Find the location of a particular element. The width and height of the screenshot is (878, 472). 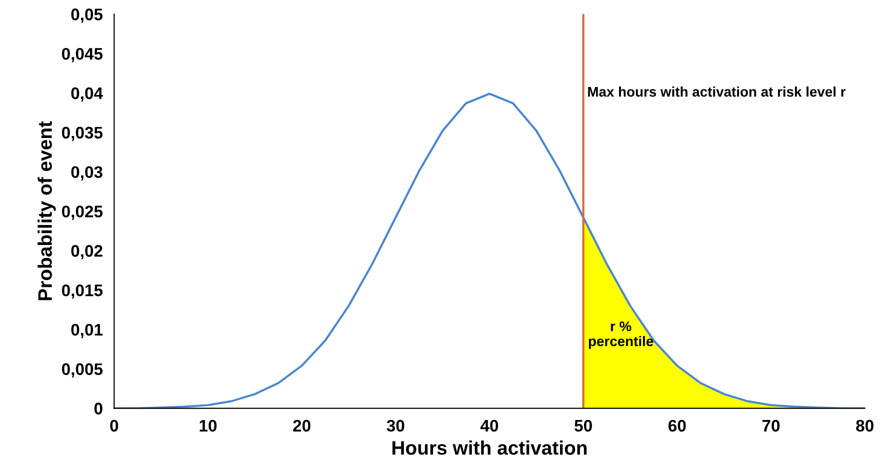

x-tick-label: 0 is located at coordinates (114, 426).